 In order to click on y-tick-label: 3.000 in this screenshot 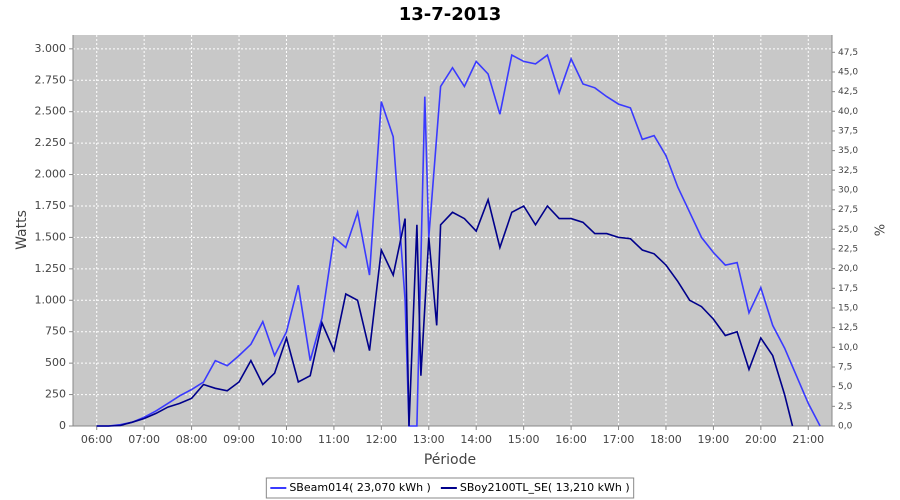, I will do `click(51, 48)`.